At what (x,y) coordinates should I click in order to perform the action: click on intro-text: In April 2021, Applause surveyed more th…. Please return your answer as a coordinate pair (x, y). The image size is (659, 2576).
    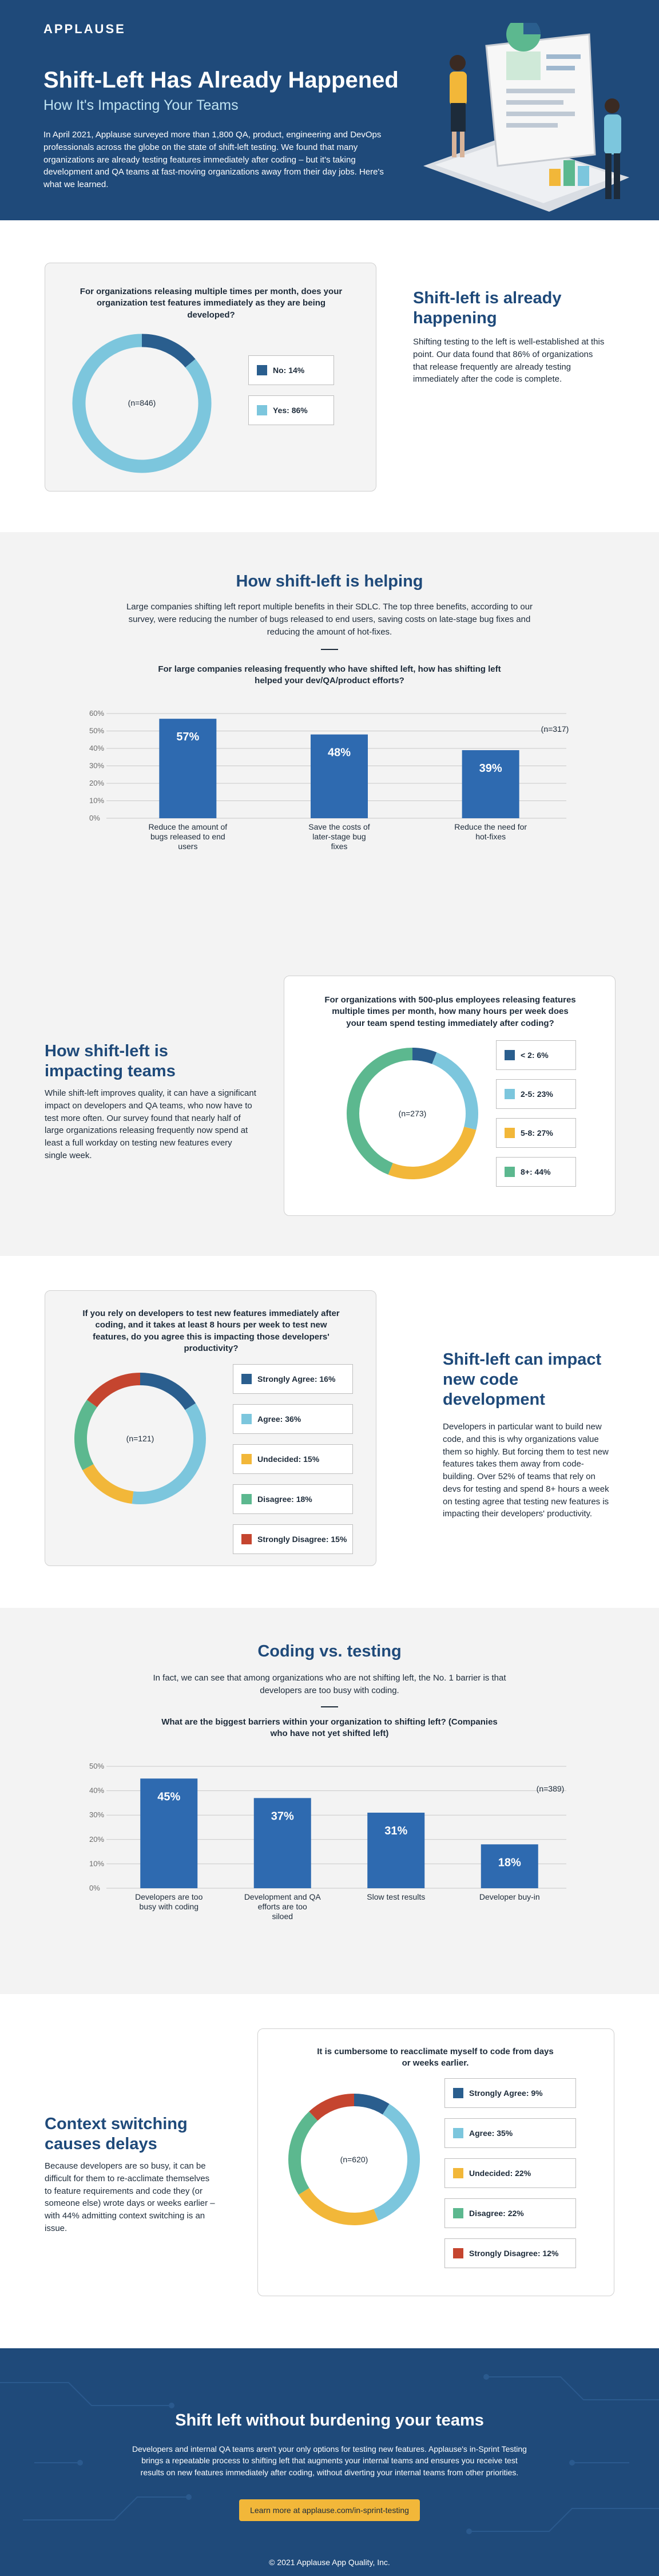
    Looking at the image, I should click on (214, 159).